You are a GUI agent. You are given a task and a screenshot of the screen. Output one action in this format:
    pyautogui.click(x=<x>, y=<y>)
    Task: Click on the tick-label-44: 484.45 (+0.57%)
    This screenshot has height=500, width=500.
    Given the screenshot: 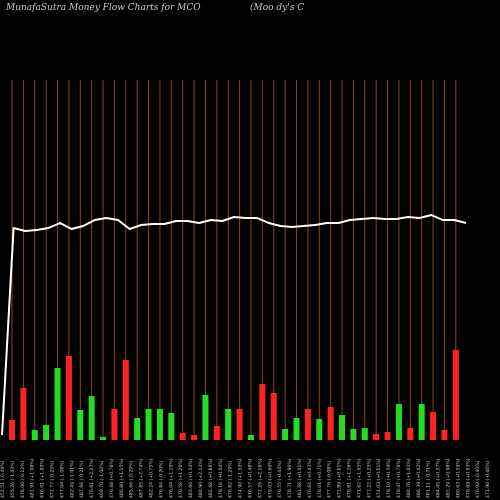 What is the action you would take?
    pyautogui.click(x=439, y=478)
    